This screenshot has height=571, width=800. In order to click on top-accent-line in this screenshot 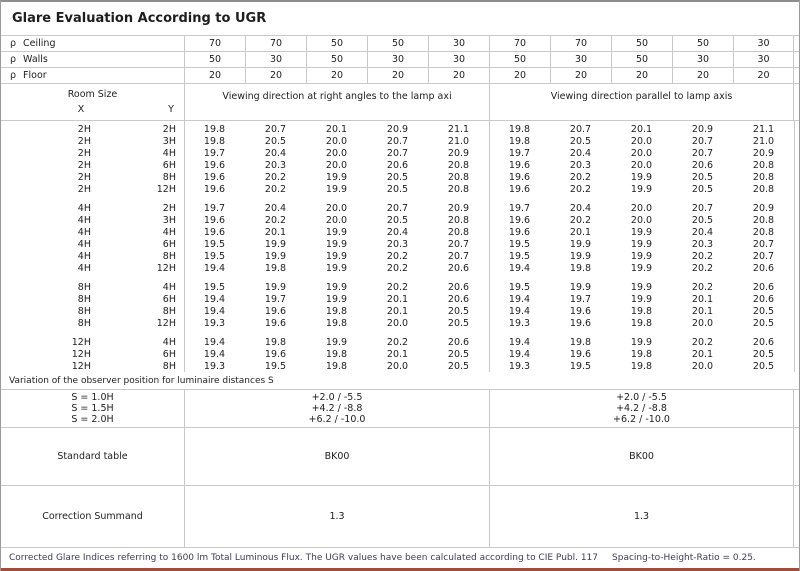, I will do `click(400, 1)`.